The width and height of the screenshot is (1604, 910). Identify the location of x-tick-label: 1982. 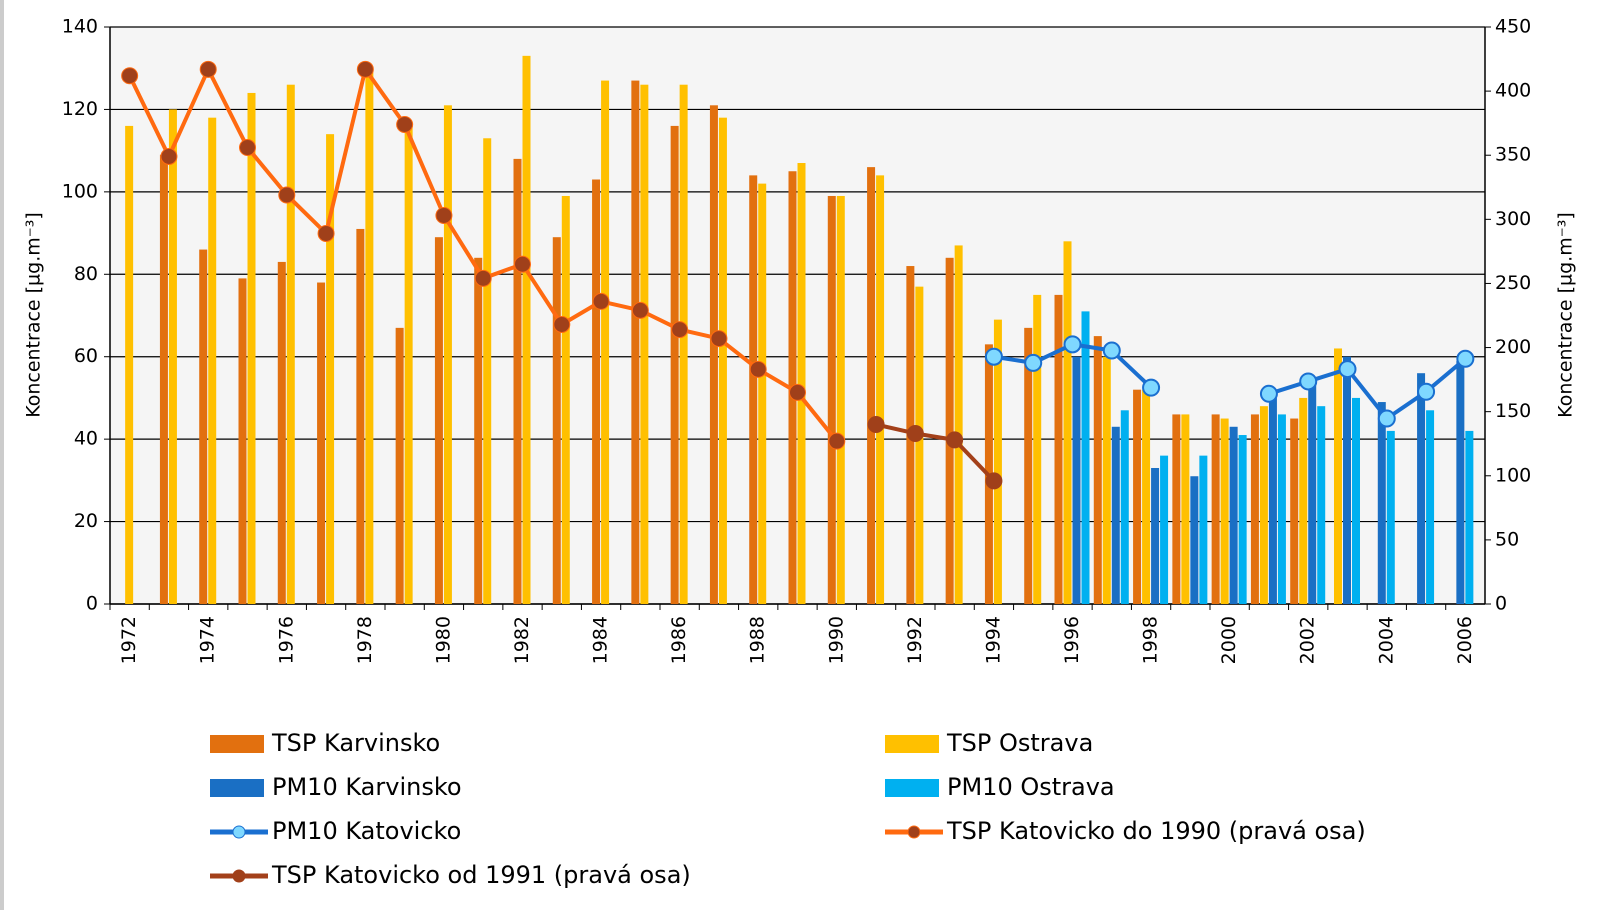
(522, 640).